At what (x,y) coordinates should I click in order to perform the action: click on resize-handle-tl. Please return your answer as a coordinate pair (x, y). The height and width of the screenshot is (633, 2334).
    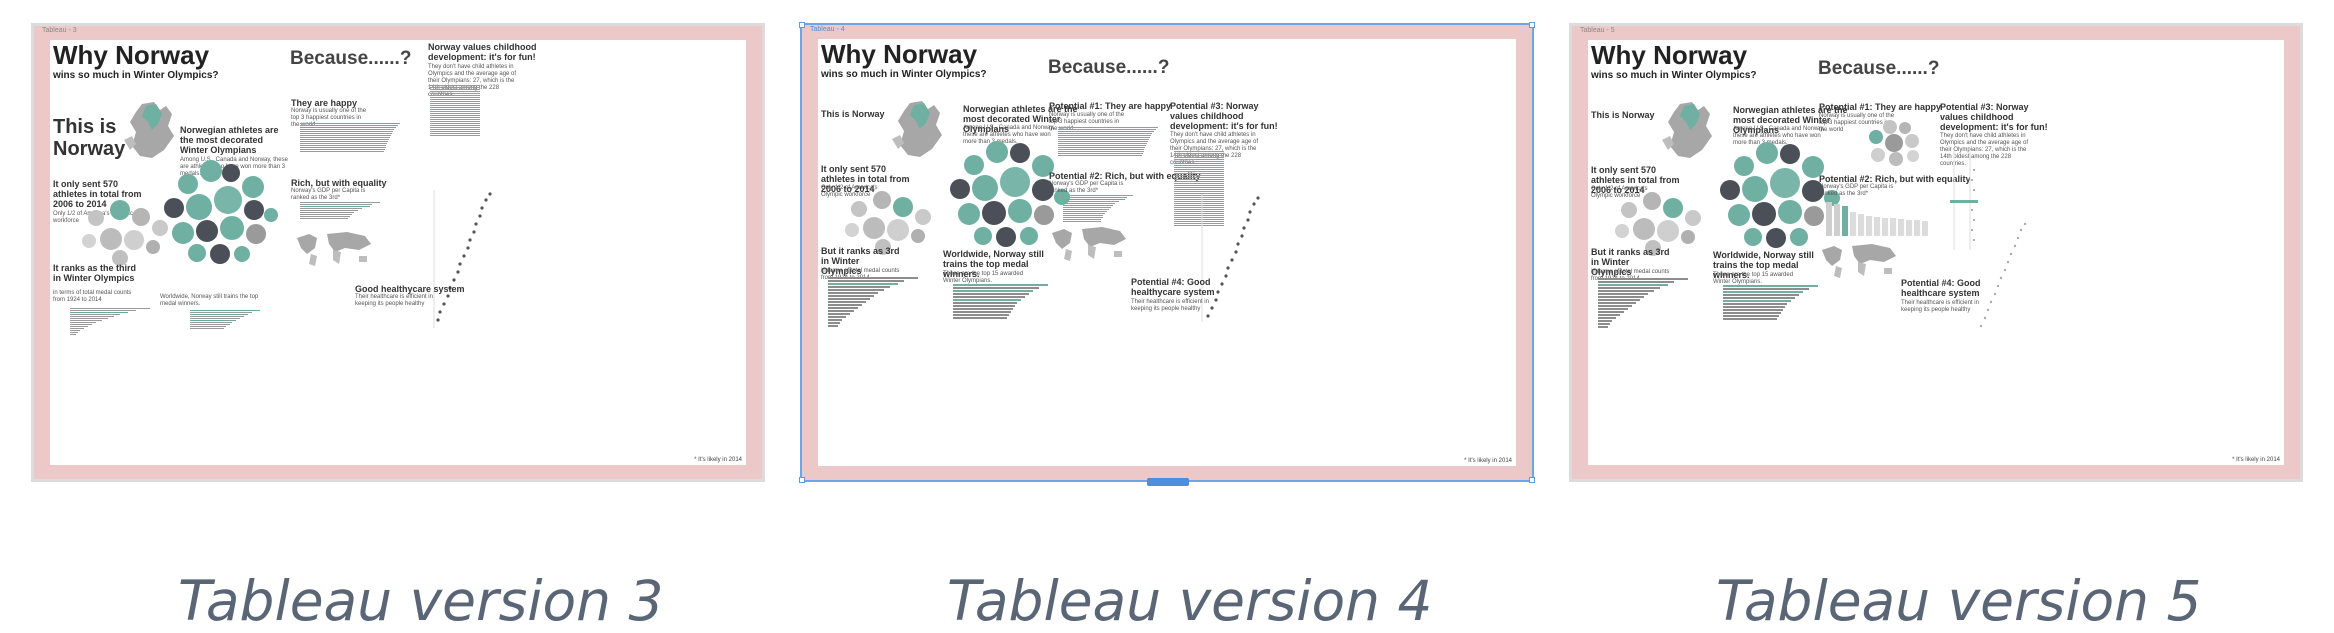
    Looking at the image, I should click on (802, 25).